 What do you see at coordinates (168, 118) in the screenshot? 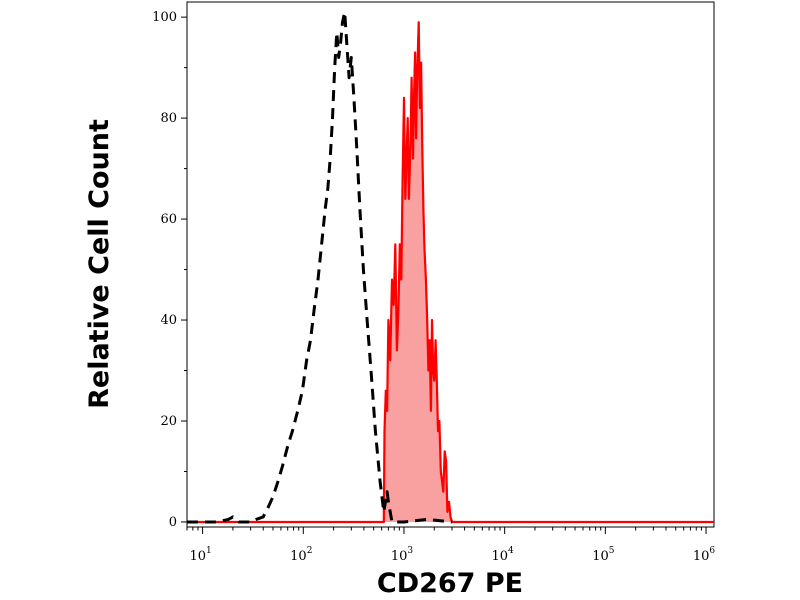
I see `y-tick-label-4: 80` at bounding box center [168, 118].